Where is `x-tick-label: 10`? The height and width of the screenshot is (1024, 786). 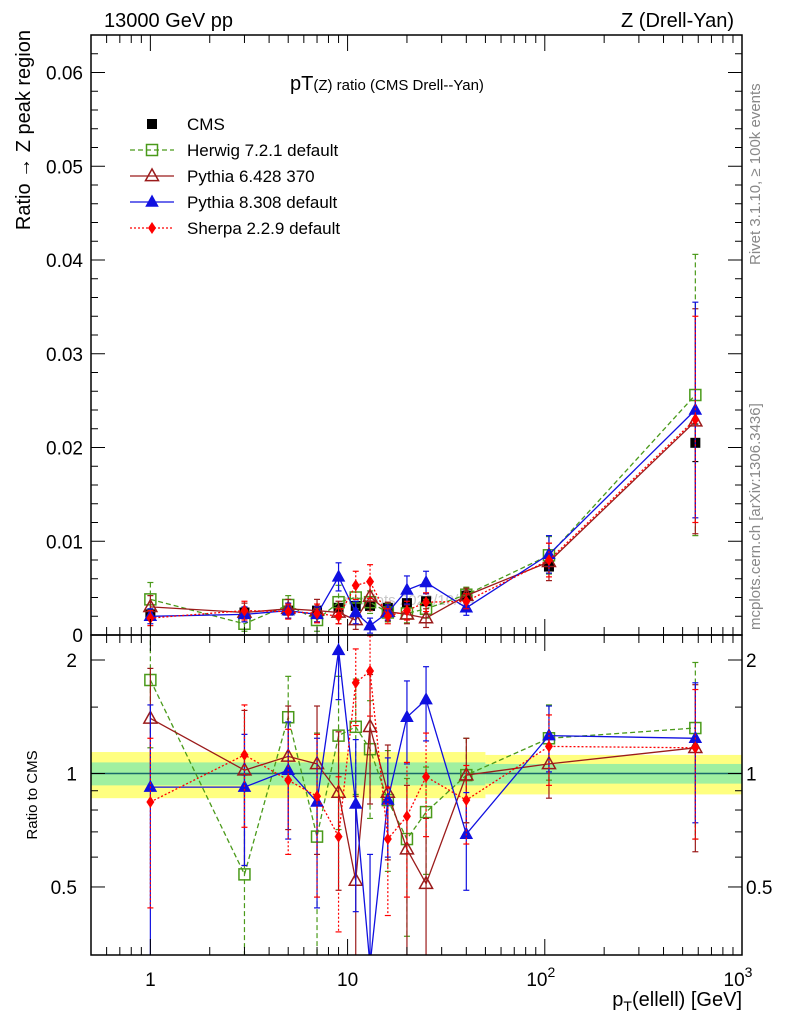 x-tick-label: 10 is located at coordinates (347, 980).